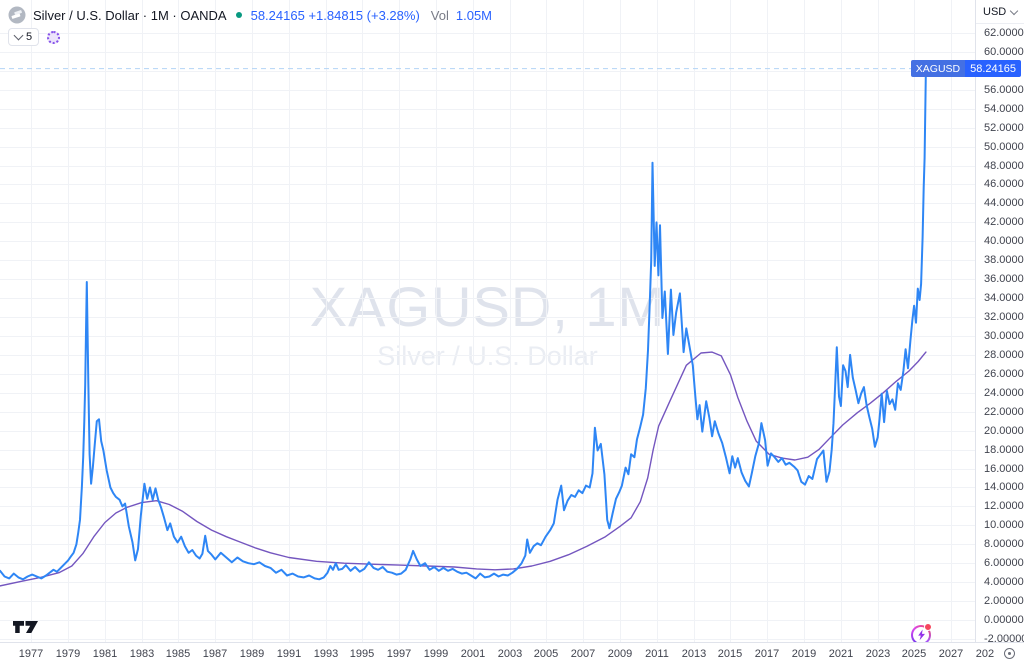 This screenshot has width=1024, height=663. I want to click on last-price-tag: XAGUSD 58.24165, so click(965, 68).